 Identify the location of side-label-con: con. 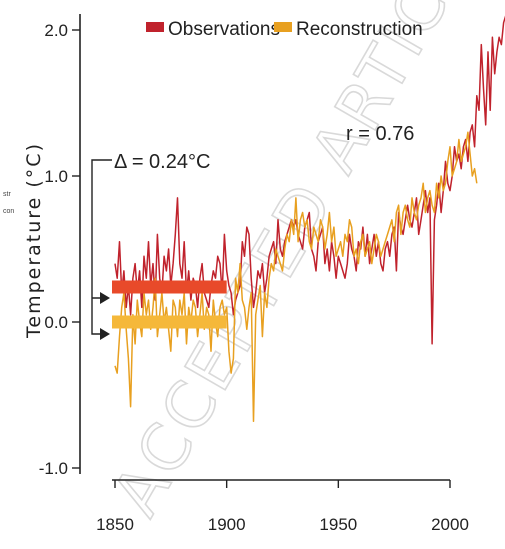
(8, 211).